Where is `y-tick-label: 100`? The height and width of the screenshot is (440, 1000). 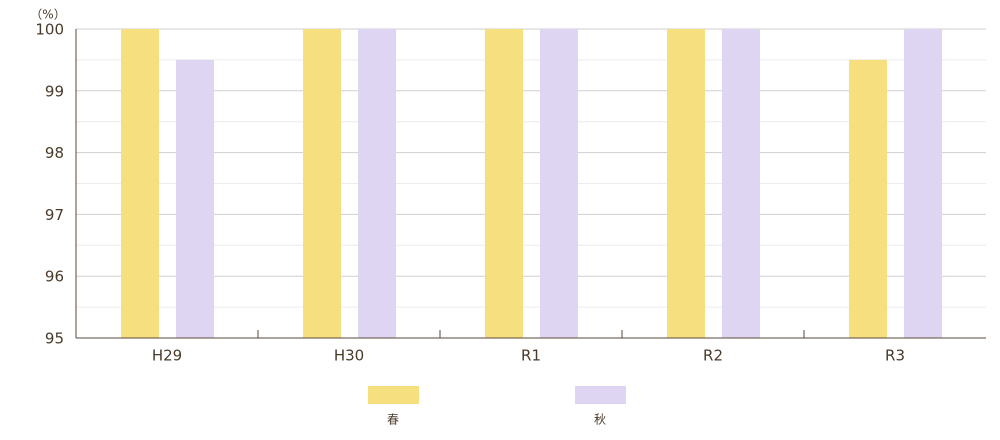
y-tick-label: 100 is located at coordinates (49, 30).